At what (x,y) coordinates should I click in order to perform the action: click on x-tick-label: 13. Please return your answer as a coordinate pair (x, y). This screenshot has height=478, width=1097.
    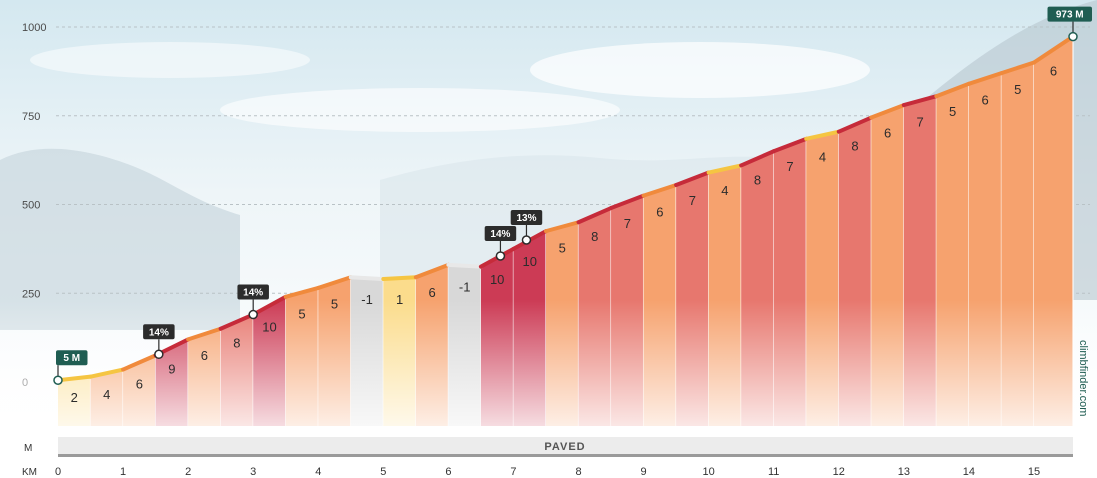
    Looking at the image, I should click on (904, 472).